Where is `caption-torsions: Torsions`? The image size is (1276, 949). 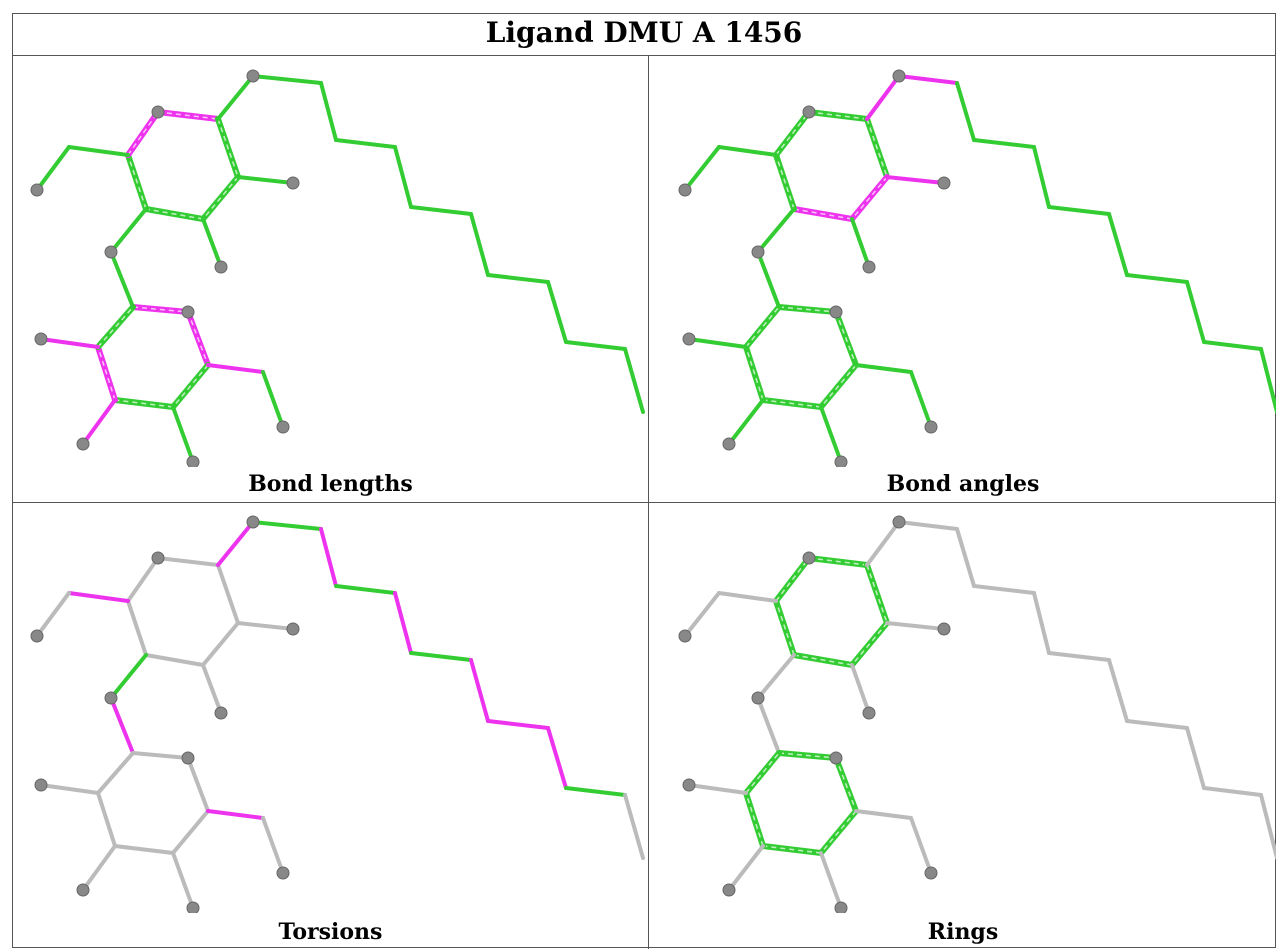 caption-torsions: Torsions is located at coordinates (330, 932).